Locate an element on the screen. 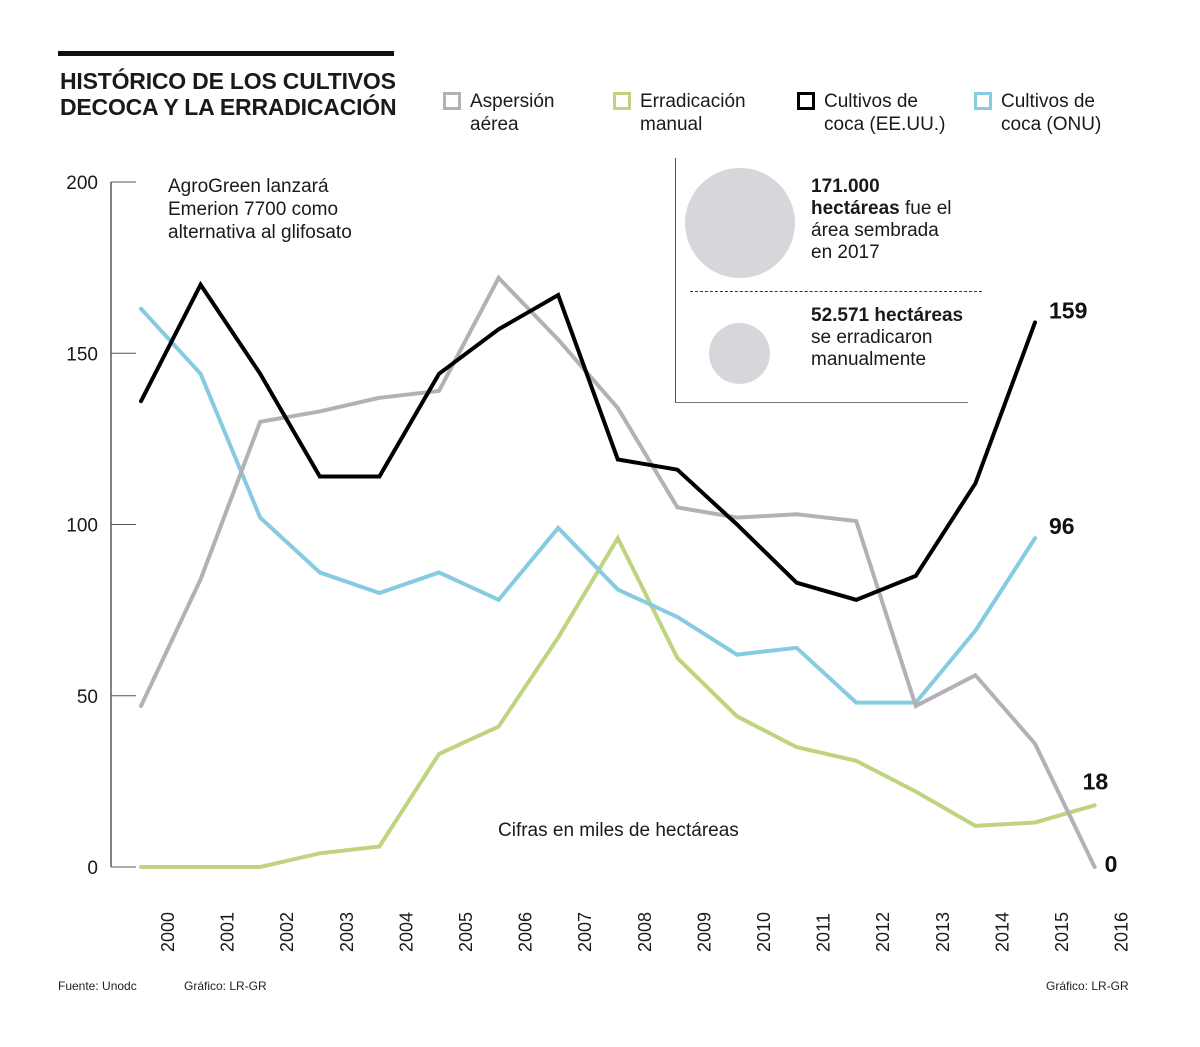 The height and width of the screenshot is (1047, 1200). label-layer: 18 96 0 159 is located at coordinates (1083, 587).